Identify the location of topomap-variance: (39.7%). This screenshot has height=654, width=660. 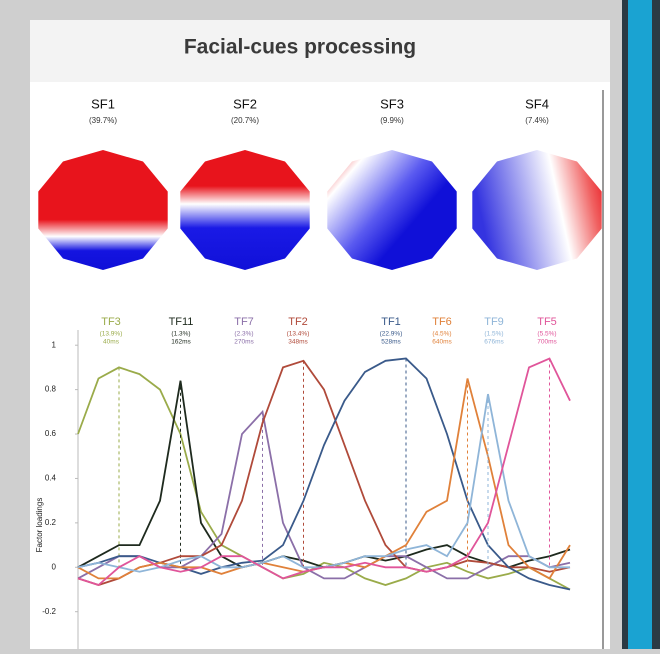
(103, 120).